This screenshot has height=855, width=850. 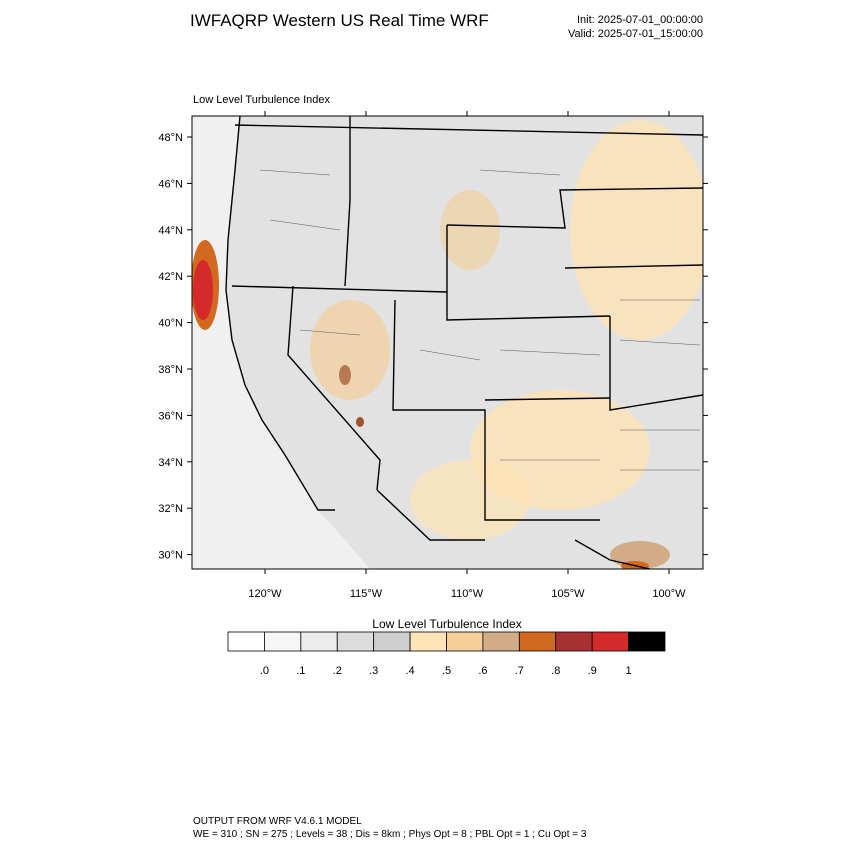 I want to click on colorbar-label: .3, so click(x=373, y=671).